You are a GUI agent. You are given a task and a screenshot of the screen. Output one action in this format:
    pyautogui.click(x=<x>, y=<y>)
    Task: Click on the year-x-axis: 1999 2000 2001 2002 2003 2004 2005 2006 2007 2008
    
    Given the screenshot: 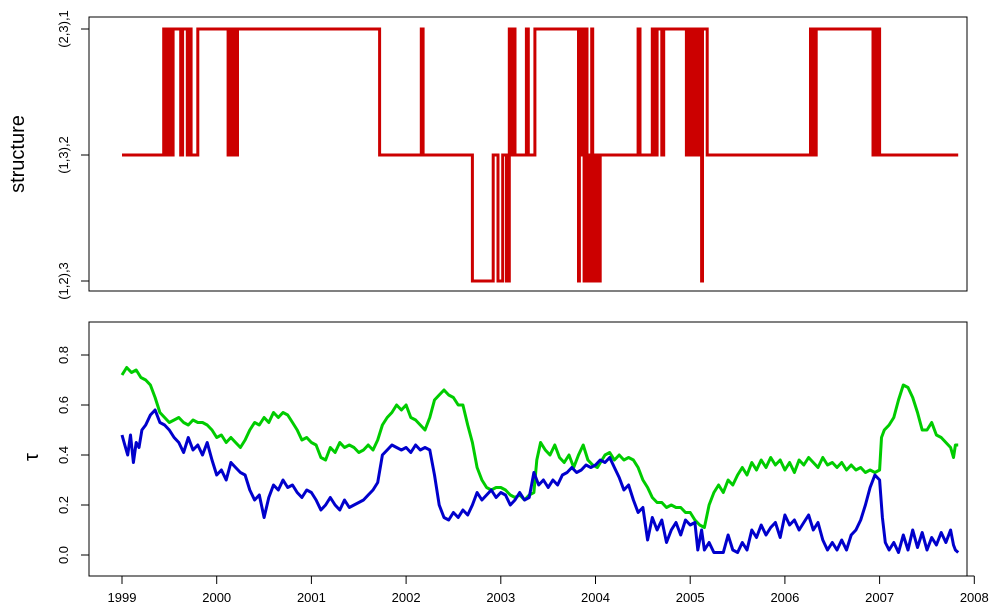 What is the action you would take?
    pyautogui.click(x=548, y=590)
    